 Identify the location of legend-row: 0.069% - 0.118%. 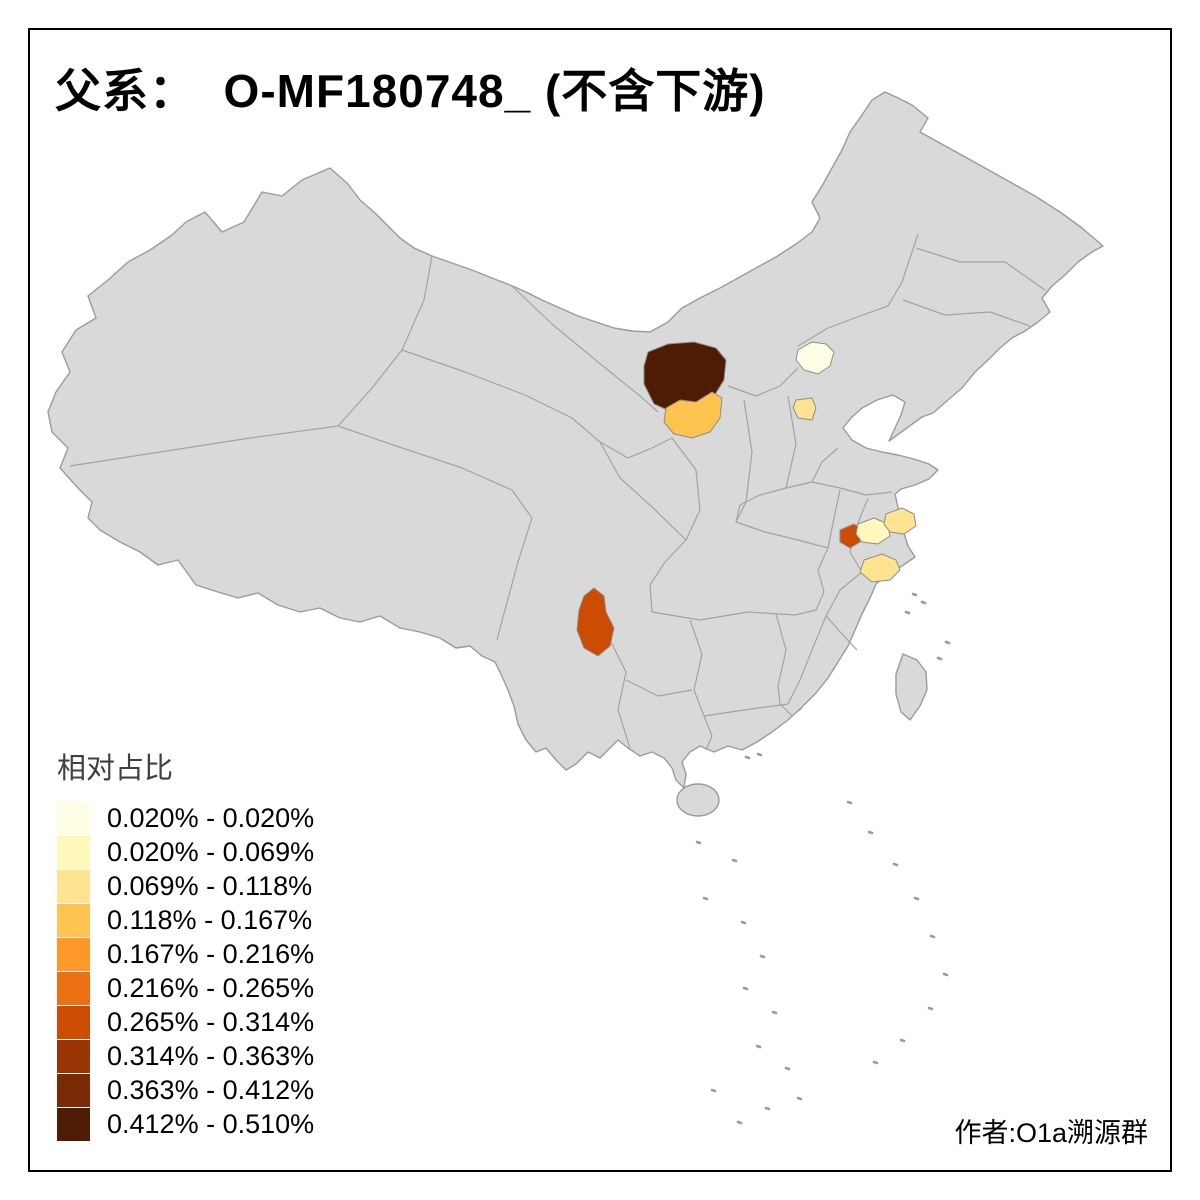
(185, 886).